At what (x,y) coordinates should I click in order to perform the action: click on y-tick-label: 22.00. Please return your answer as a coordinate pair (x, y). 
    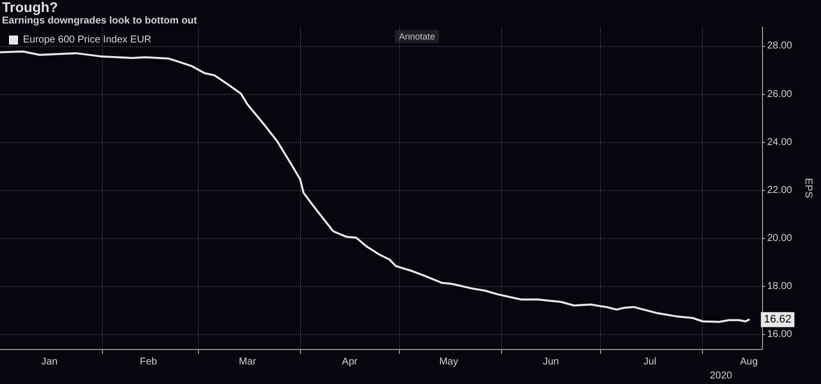
    Looking at the image, I should click on (780, 190).